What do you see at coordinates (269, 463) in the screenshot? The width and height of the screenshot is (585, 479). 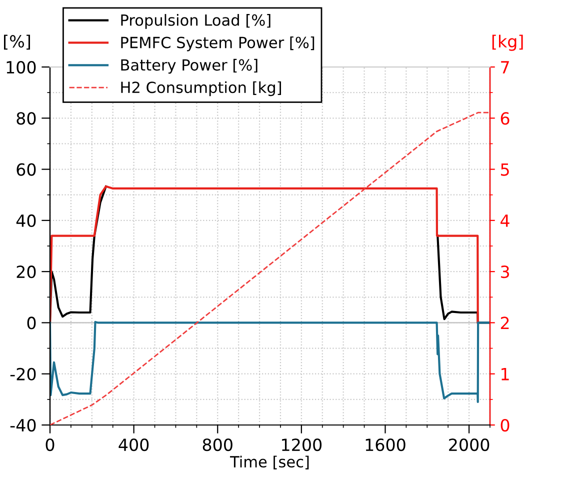 I see `x-axis-title: Time [sec]` at bounding box center [269, 463].